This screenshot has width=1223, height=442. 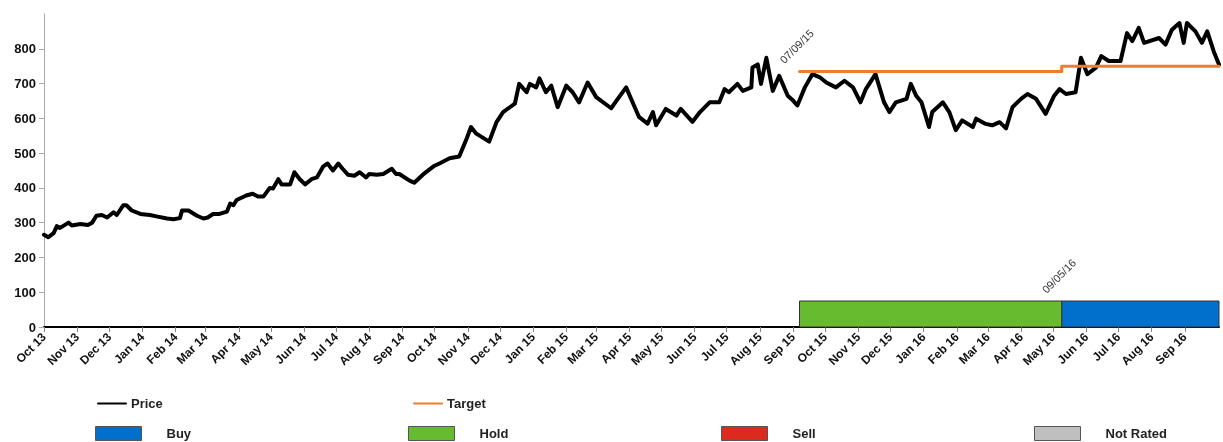 I want to click on x-tick-label: Jul 15, so click(x=714, y=346).